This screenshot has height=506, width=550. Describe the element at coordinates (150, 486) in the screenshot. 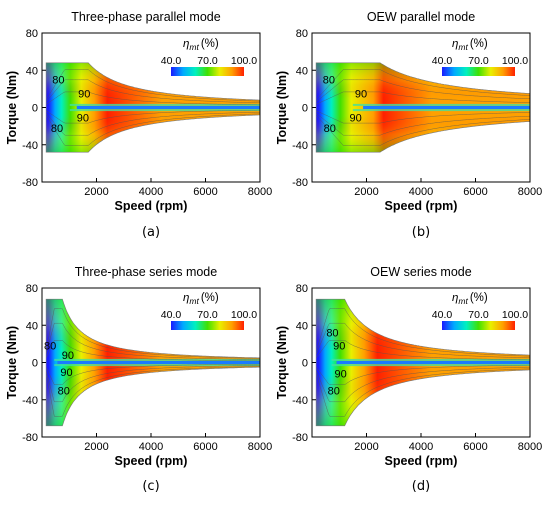

I see `panel-caption: (c)` at that location.